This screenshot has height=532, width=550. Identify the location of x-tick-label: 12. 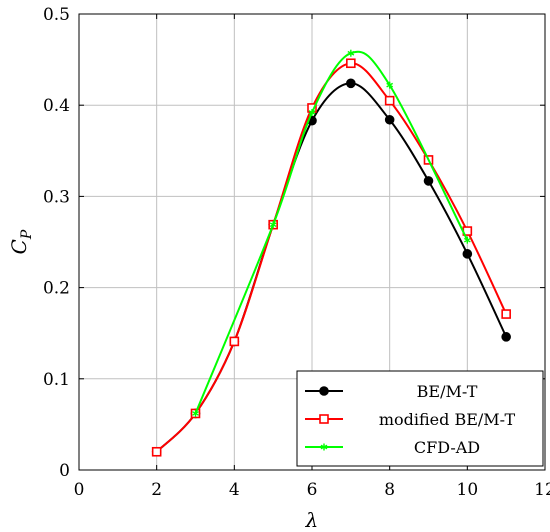
(542, 490).